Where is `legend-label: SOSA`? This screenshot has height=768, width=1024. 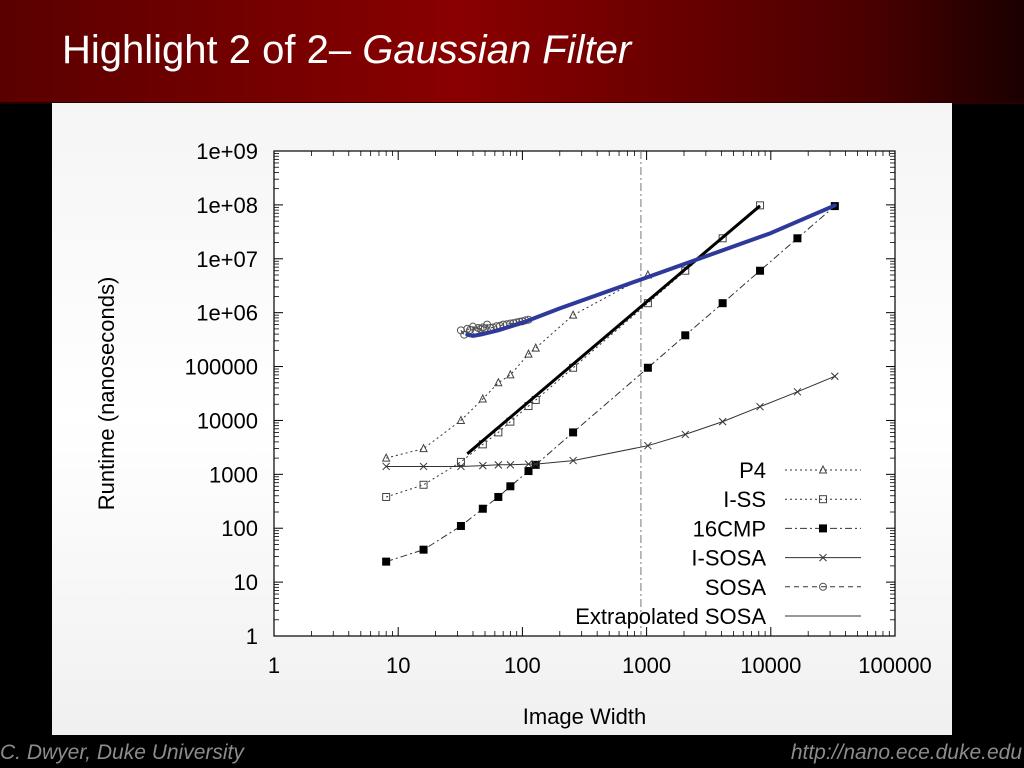 legend-label: SOSA is located at coordinates (735, 587).